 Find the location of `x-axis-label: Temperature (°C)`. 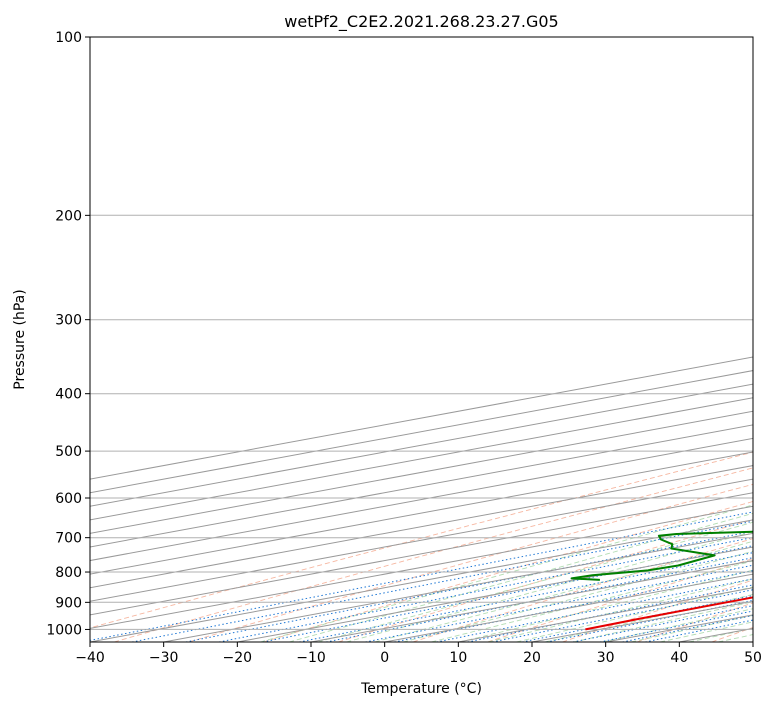

x-axis-label: Temperature (°C) is located at coordinates (421, 689).